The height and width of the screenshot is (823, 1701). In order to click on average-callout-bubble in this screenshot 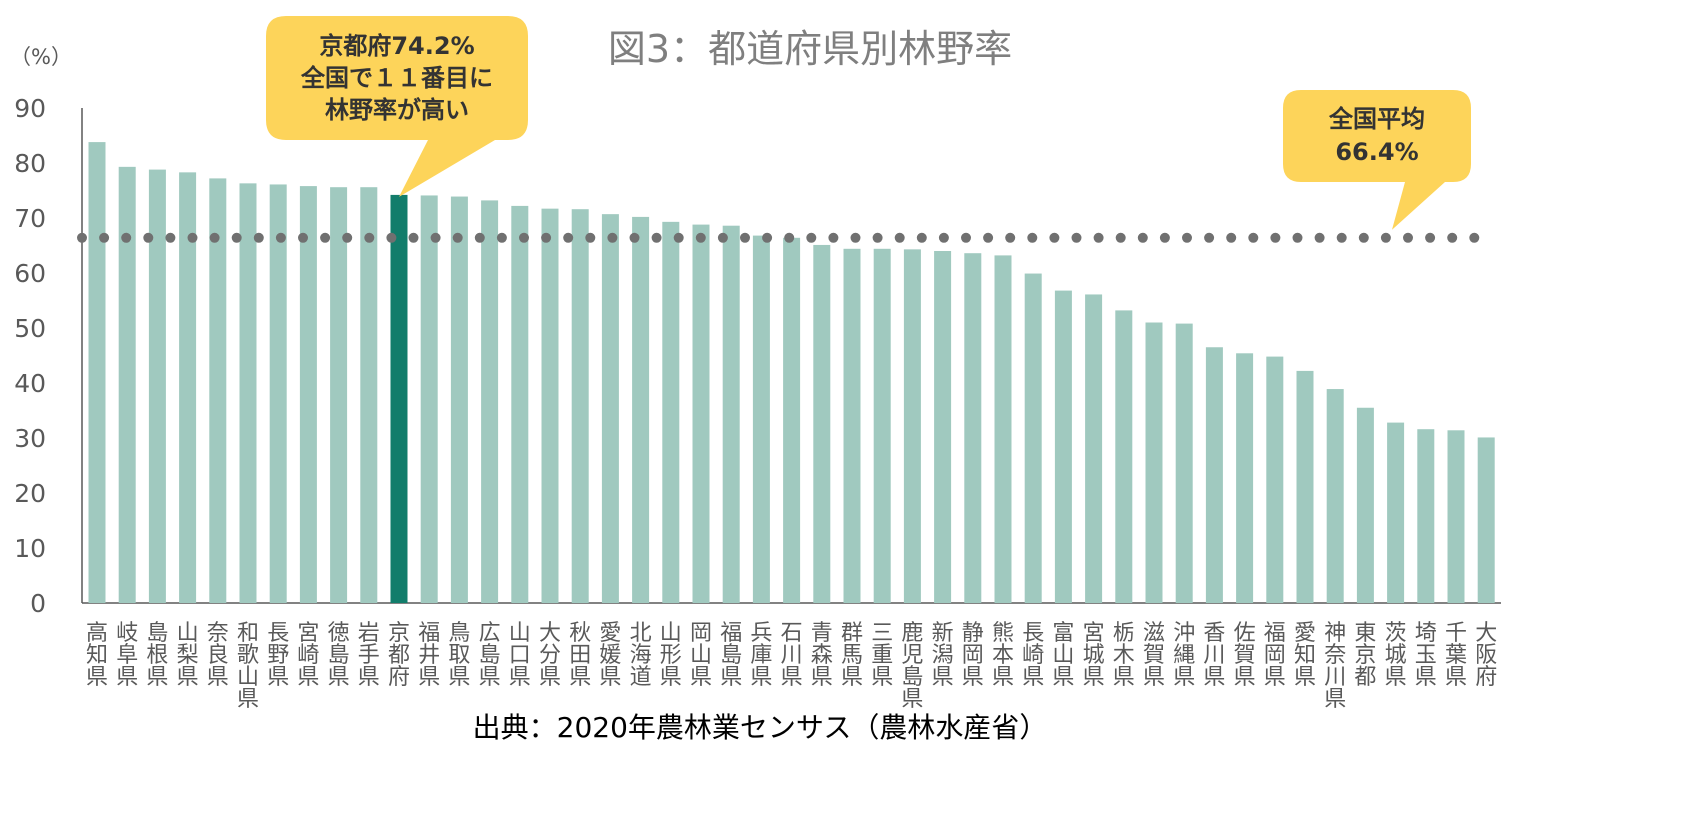, I will do `click(1377, 160)`.